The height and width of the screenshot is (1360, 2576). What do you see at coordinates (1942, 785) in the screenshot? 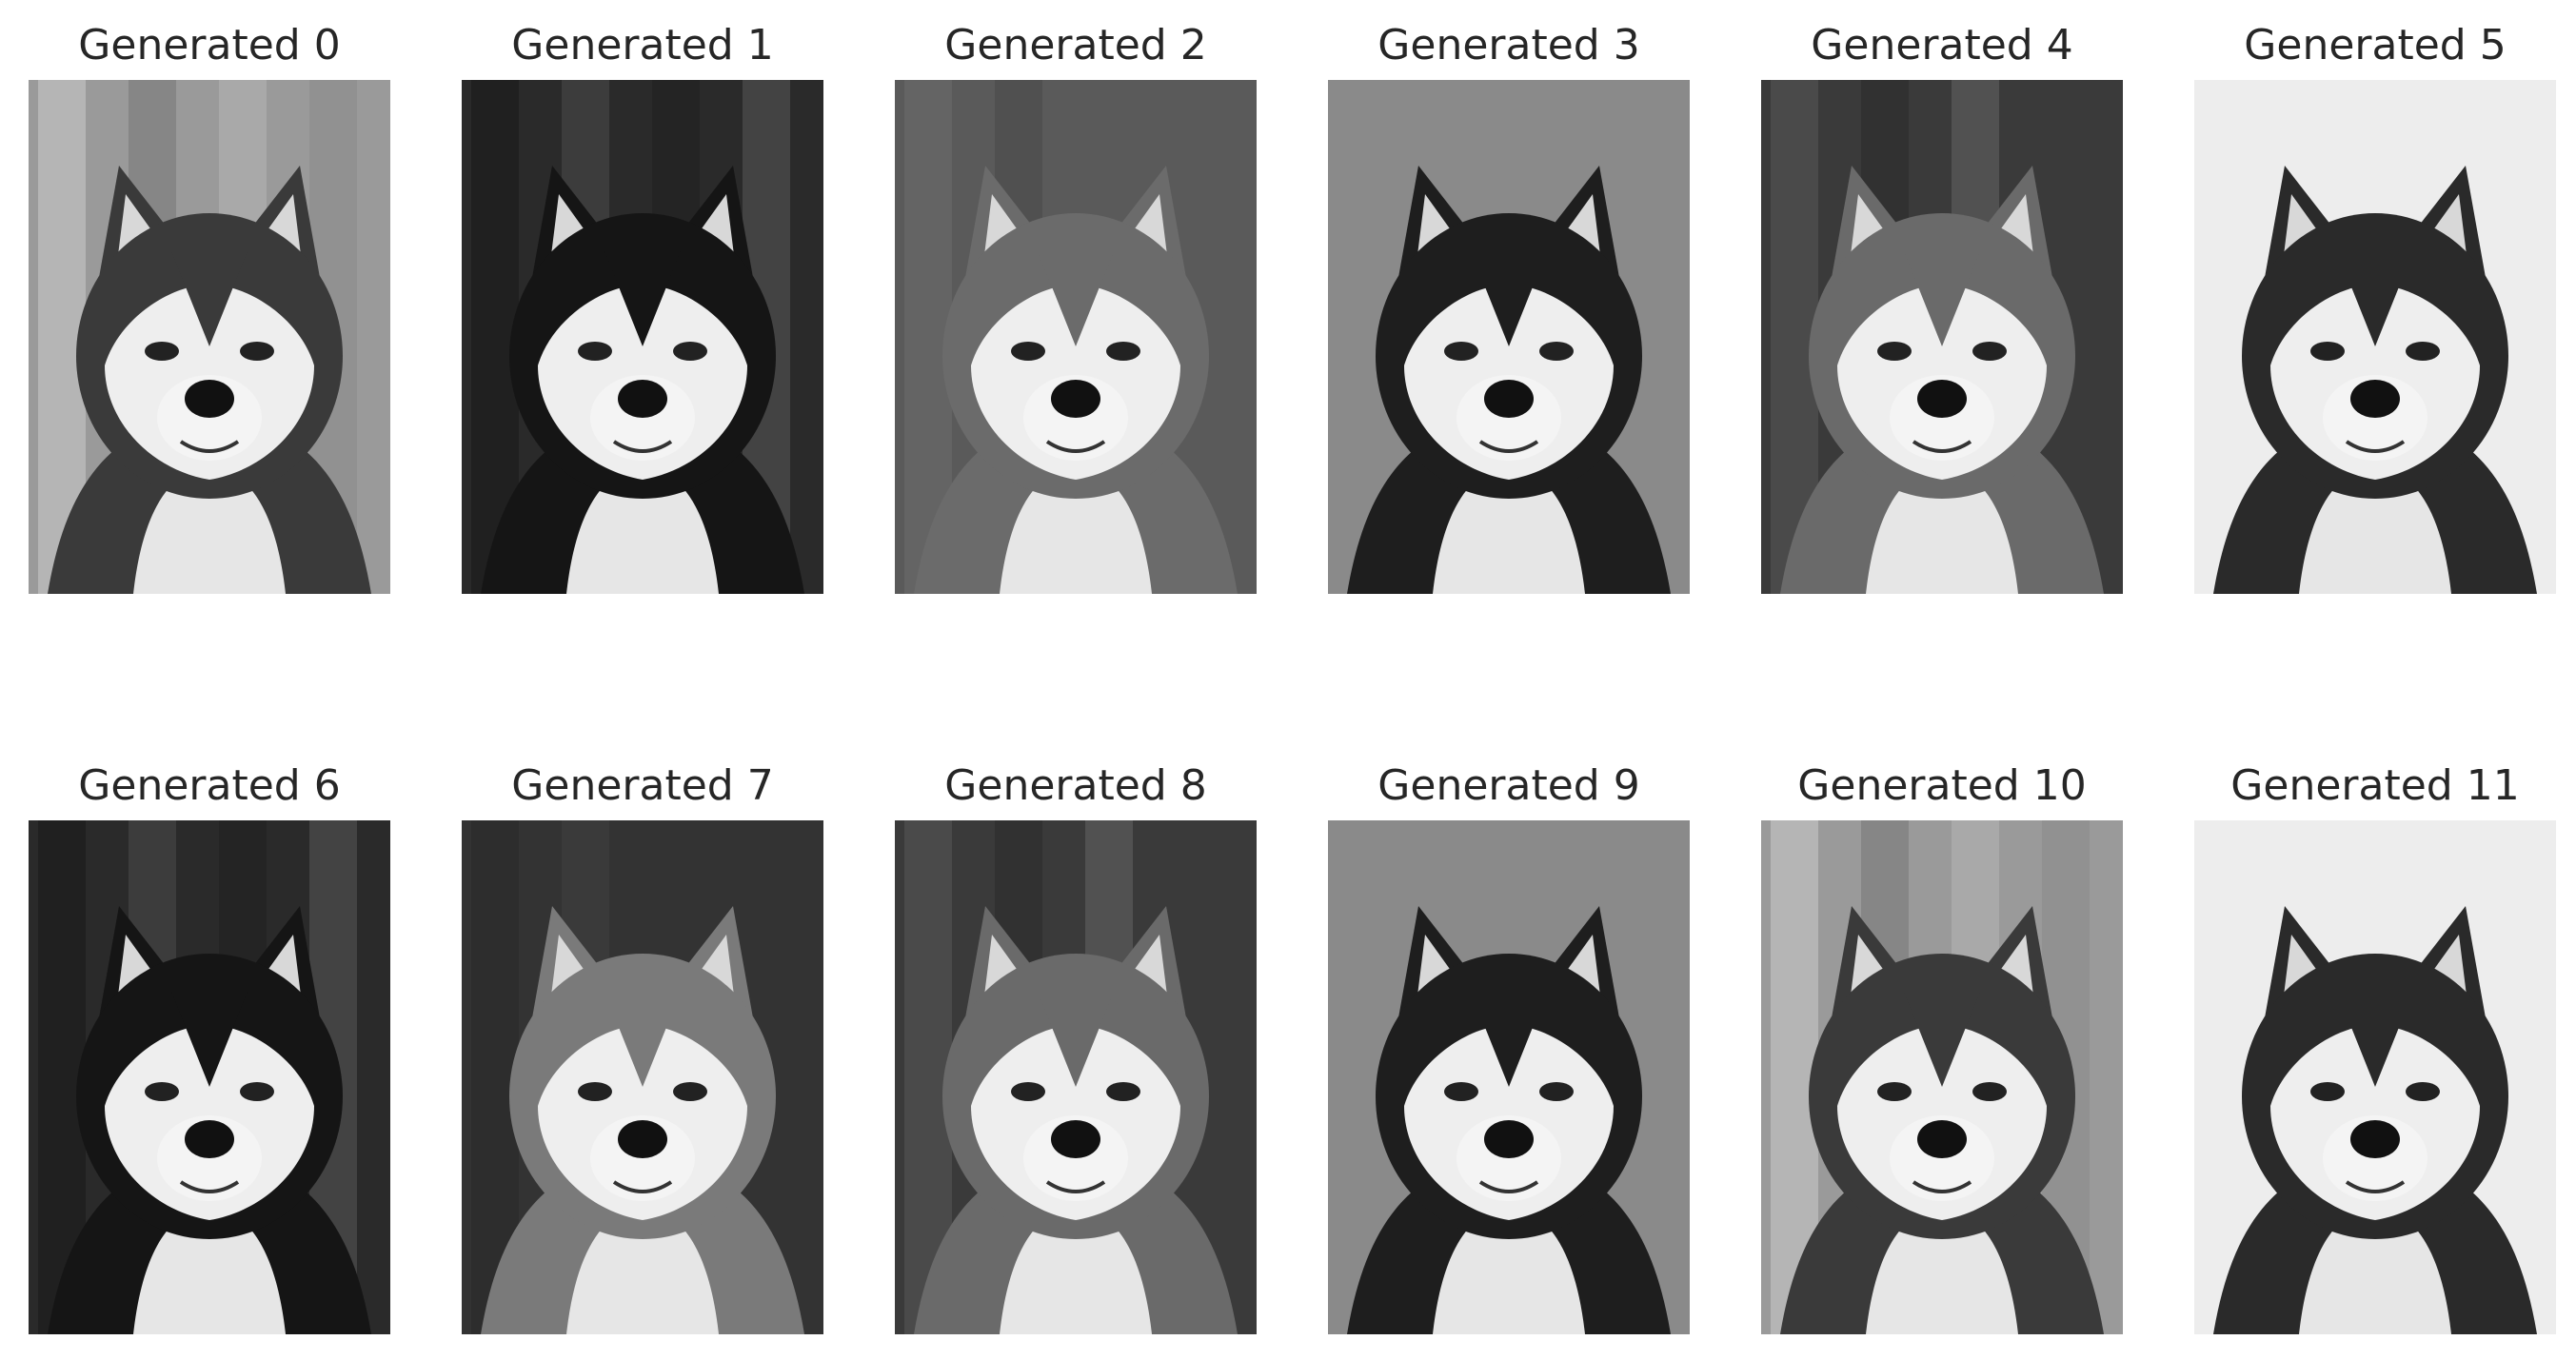
I see `panel-title: Generated 10` at bounding box center [1942, 785].